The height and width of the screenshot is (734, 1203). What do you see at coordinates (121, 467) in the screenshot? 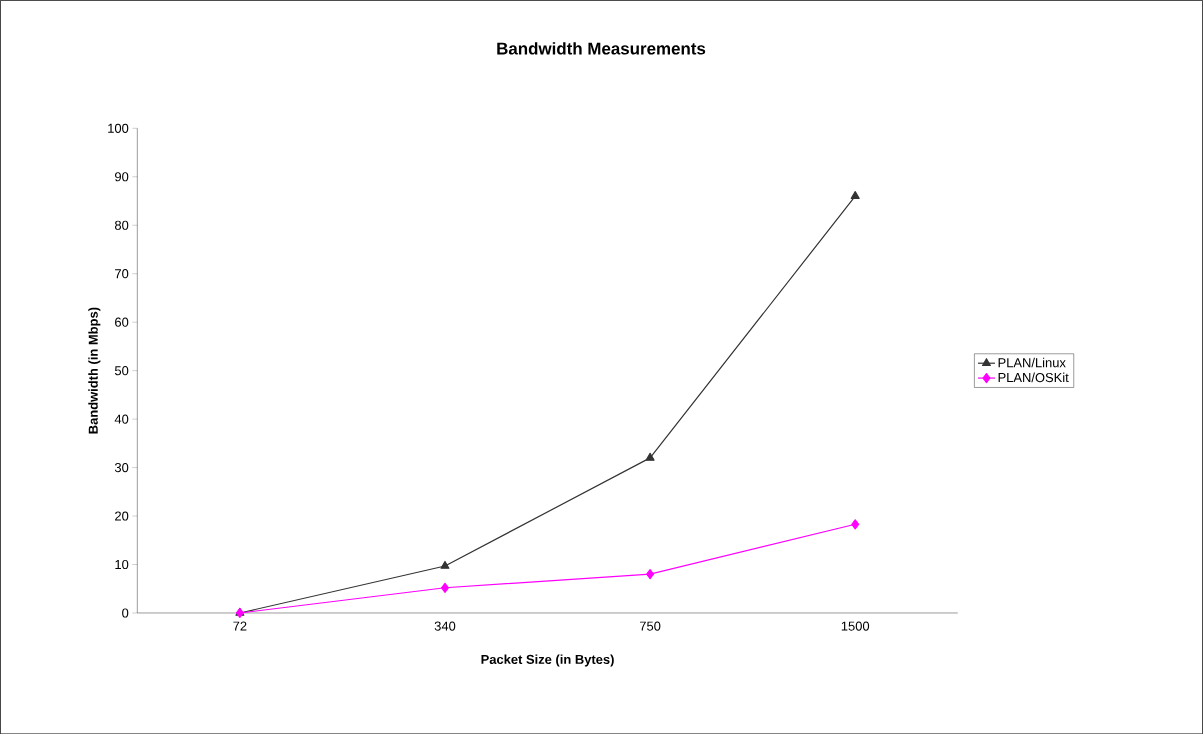
I see `y-tick-label: 30` at bounding box center [121, 467].